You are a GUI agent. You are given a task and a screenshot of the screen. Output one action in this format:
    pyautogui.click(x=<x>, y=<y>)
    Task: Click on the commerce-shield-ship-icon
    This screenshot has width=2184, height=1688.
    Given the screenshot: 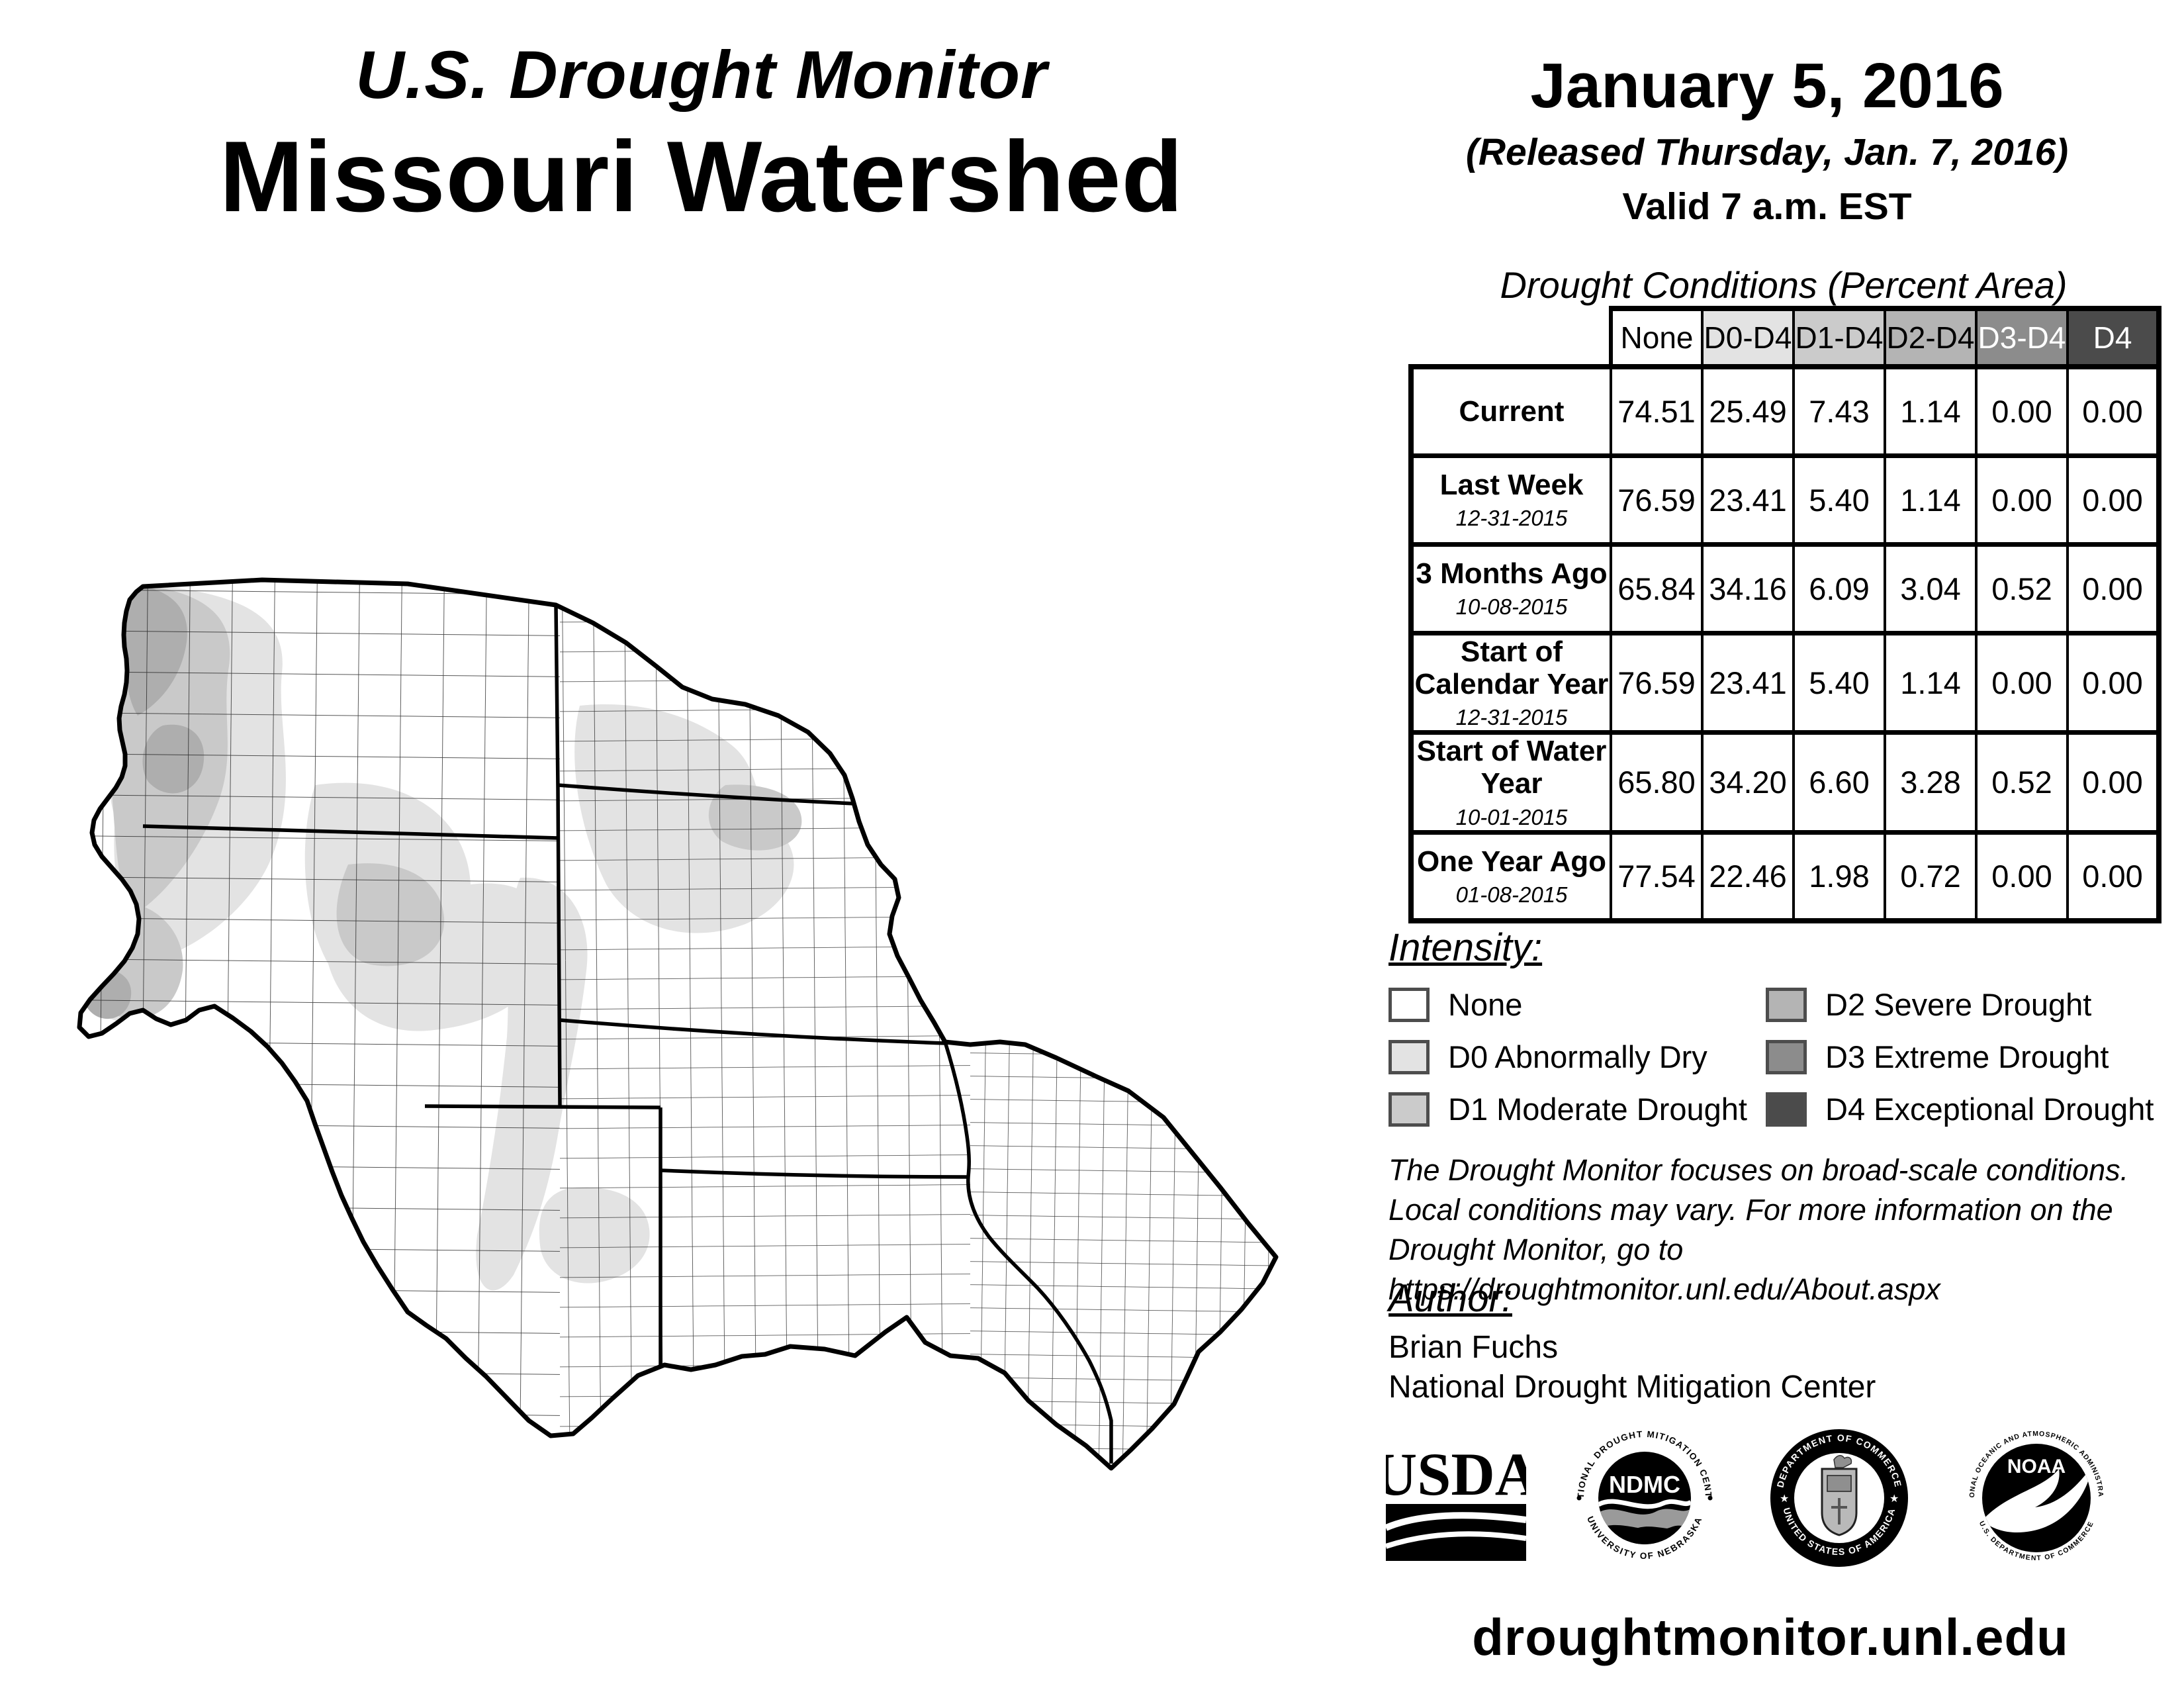 What is the action you would take?
    pyautogui.click(x=1840, y=1483)
    